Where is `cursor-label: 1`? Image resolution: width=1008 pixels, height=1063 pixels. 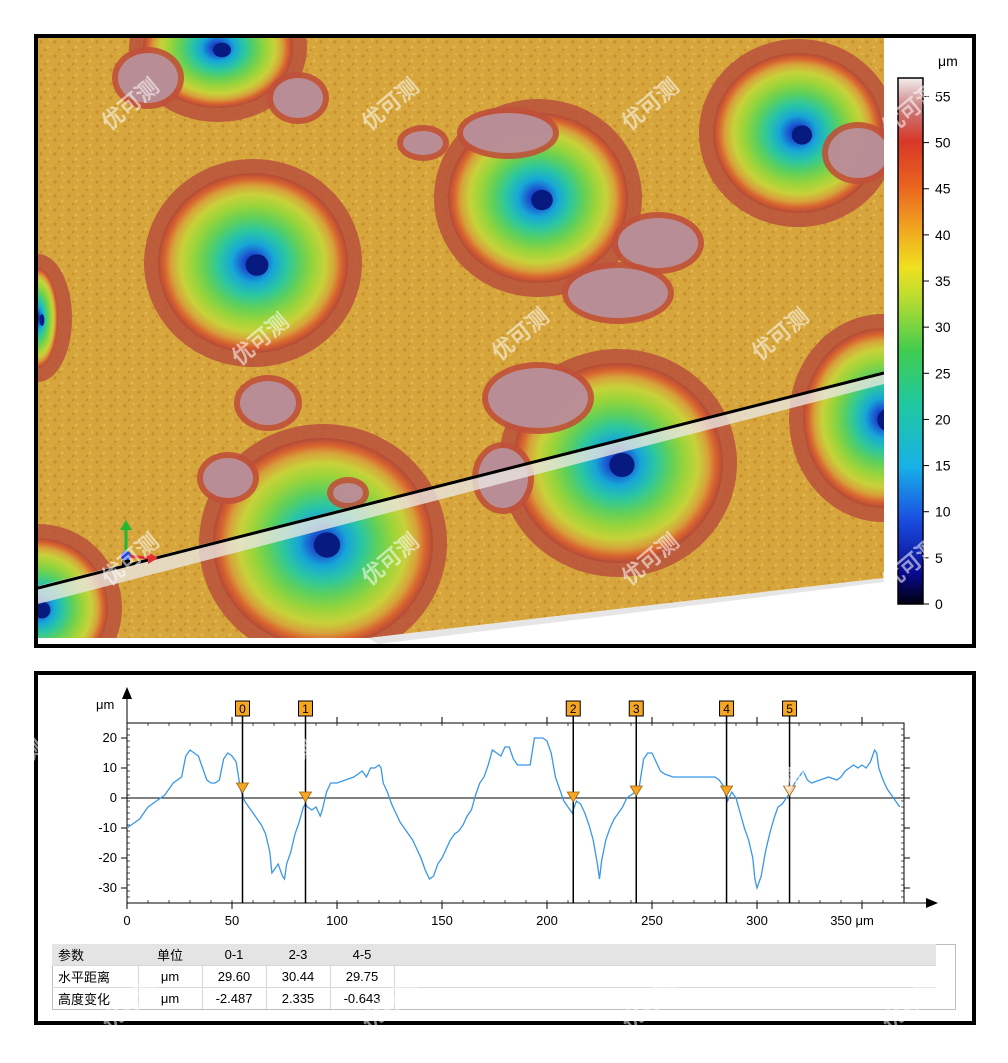
cursor-label: 1 is located at coordinates (305, 709).